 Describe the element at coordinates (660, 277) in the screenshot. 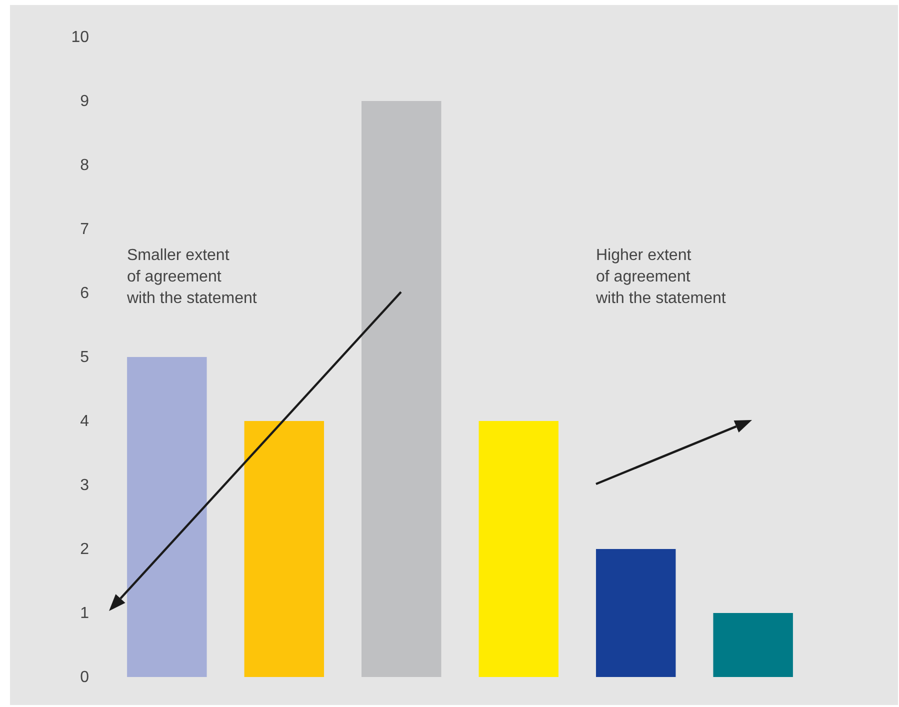

I see `annotation: Higher extent of agreement with the statement` at that location.